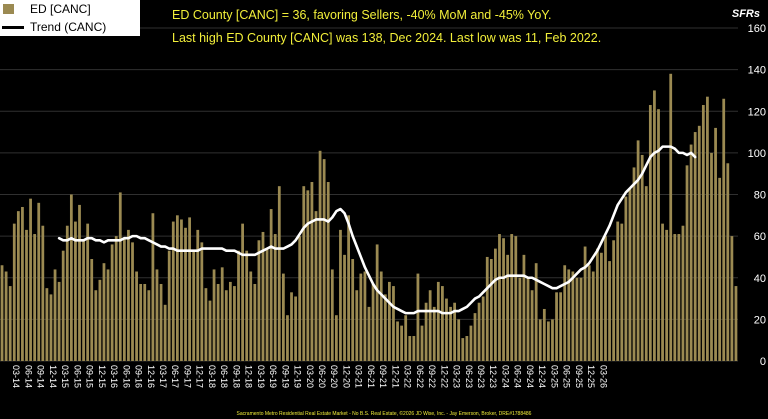  I want to click on y-tick-label: 120, so click(757, 112).